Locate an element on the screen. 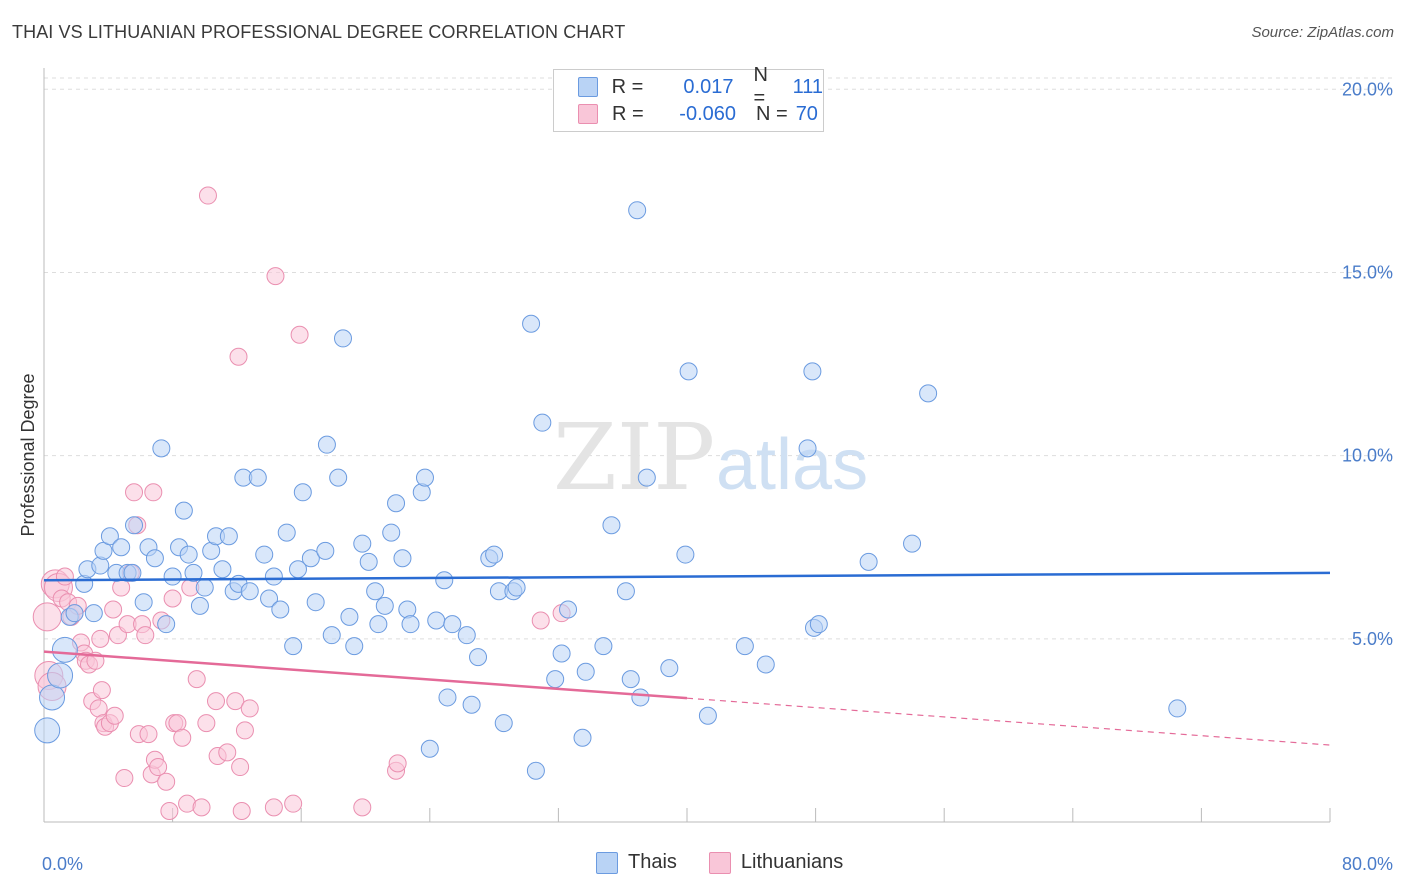 The image size is (1406, 892). thai-trend-line is located at coordinates (687, 576).